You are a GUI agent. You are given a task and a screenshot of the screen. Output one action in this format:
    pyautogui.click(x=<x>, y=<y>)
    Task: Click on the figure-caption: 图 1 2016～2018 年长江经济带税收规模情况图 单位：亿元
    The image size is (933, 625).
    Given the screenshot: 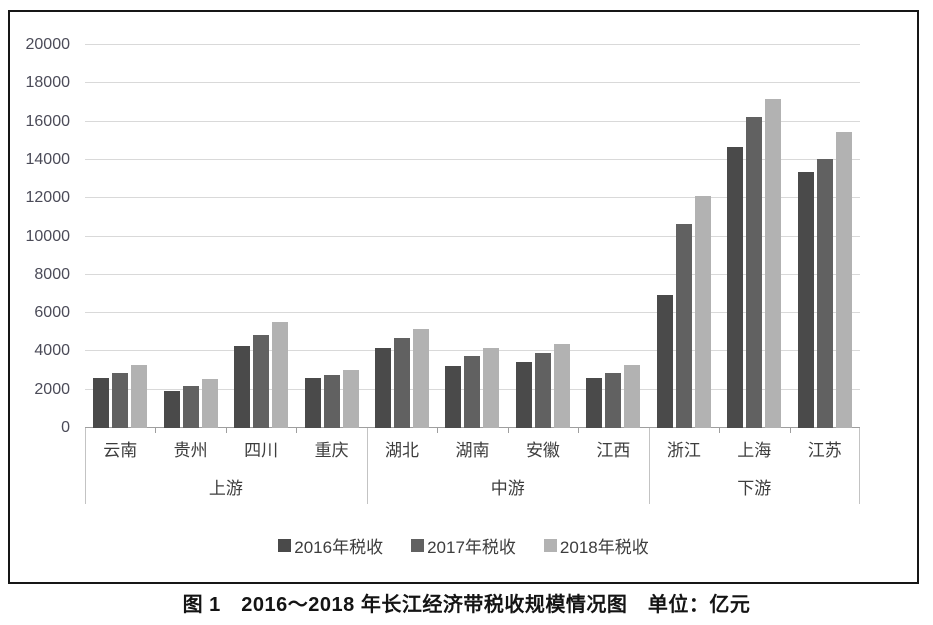 What is the action you would take?
    pyautogui.click(x=466, y=605)
    